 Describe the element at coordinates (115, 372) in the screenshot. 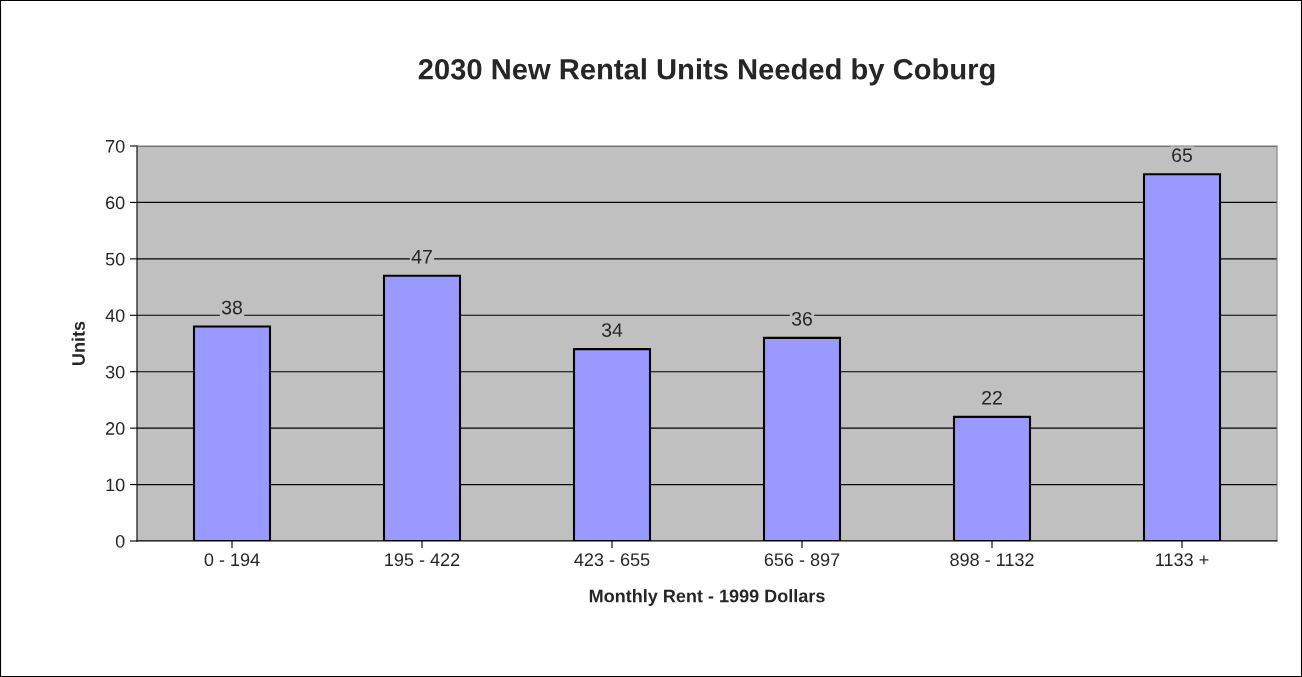

I see `y-tick-label: 30` at that location.